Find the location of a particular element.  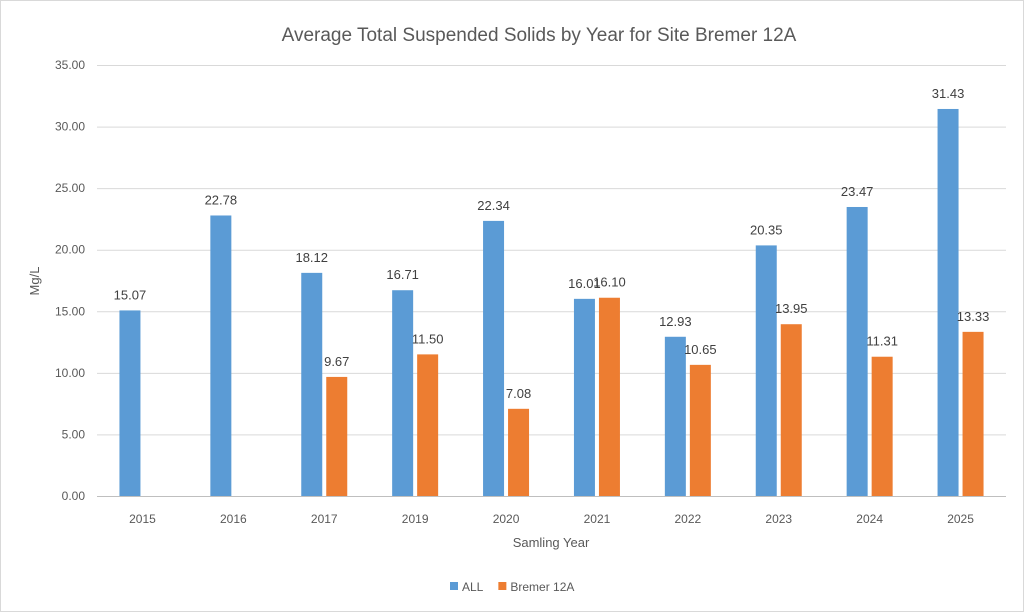

x-tick-label: 2021 is located at coordinates (597, 519).